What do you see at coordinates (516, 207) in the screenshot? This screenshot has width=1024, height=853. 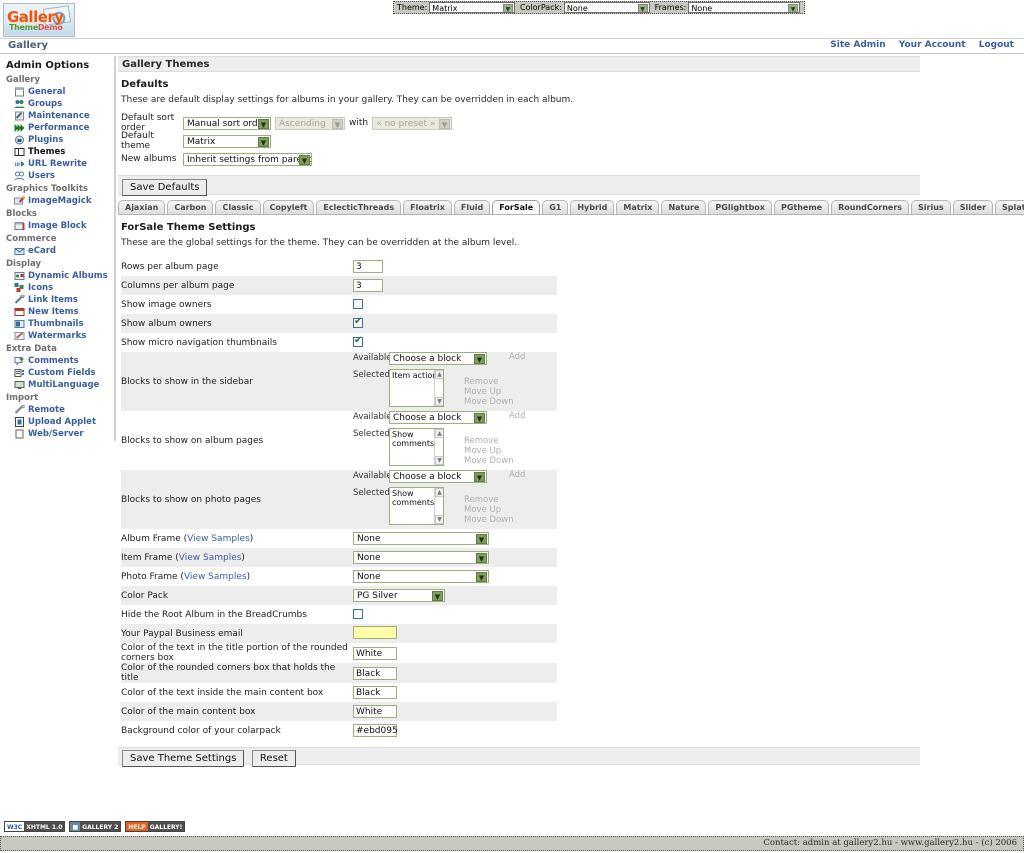 I see `tab-forsale: ForSale` at bounding box center [516, 207].